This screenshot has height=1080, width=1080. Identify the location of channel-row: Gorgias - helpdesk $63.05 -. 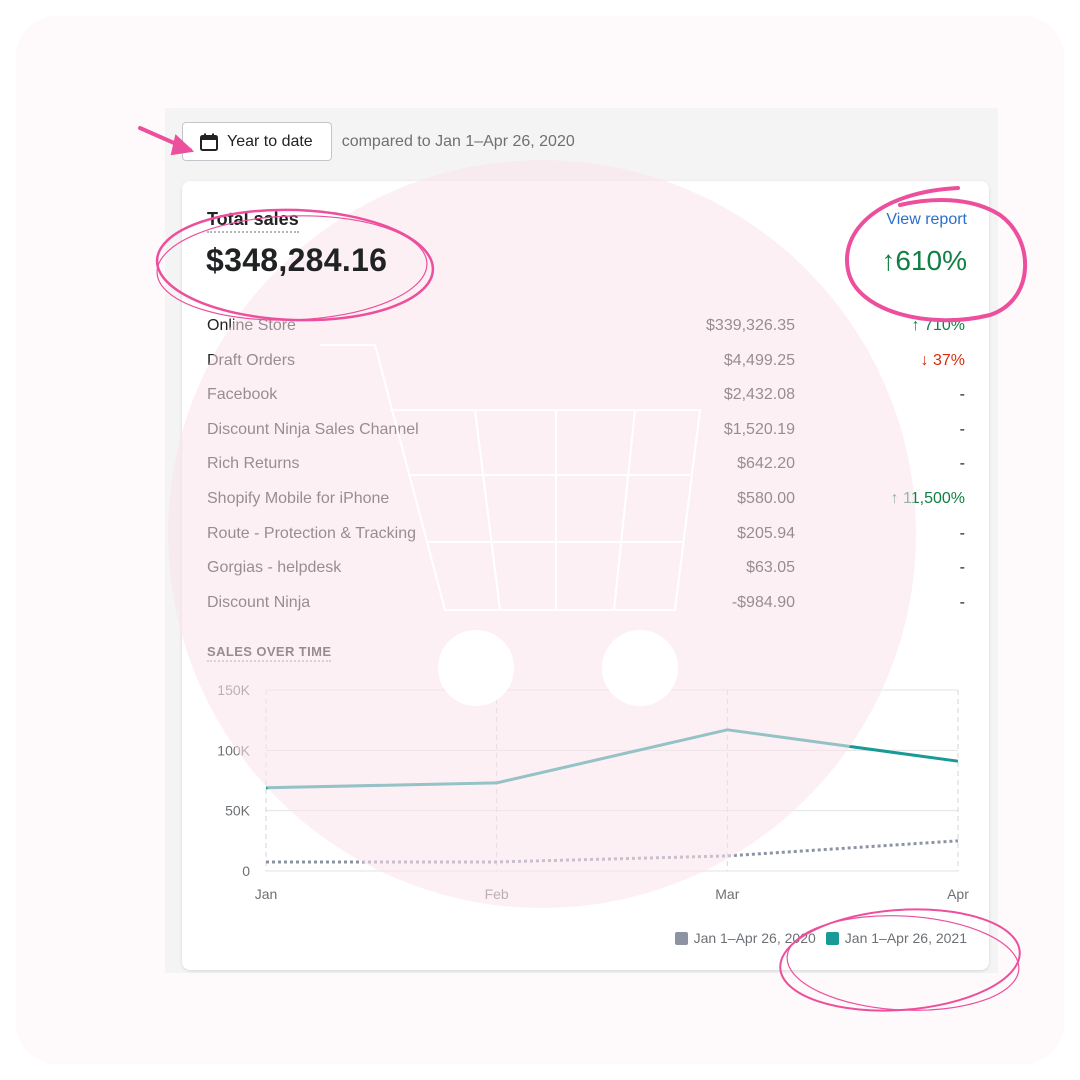
(586, 569).